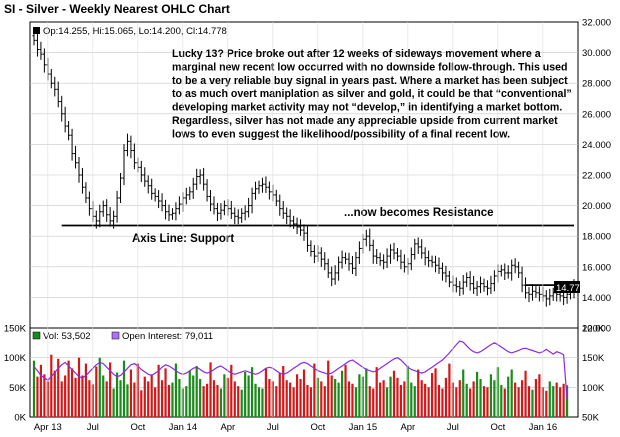  What do you see at coordinates (419, 213) in the screenshot?
I see `resistance-label: ...now becomes Resistance` at bounding box center [419, 213].